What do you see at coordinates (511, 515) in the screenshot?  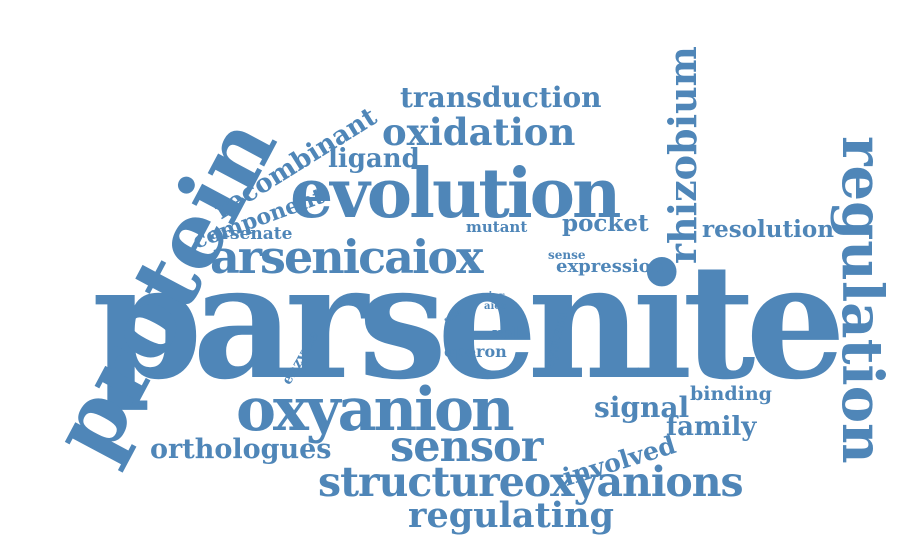 I see `word-regulating: regulating` at bounding box center [511, 515].